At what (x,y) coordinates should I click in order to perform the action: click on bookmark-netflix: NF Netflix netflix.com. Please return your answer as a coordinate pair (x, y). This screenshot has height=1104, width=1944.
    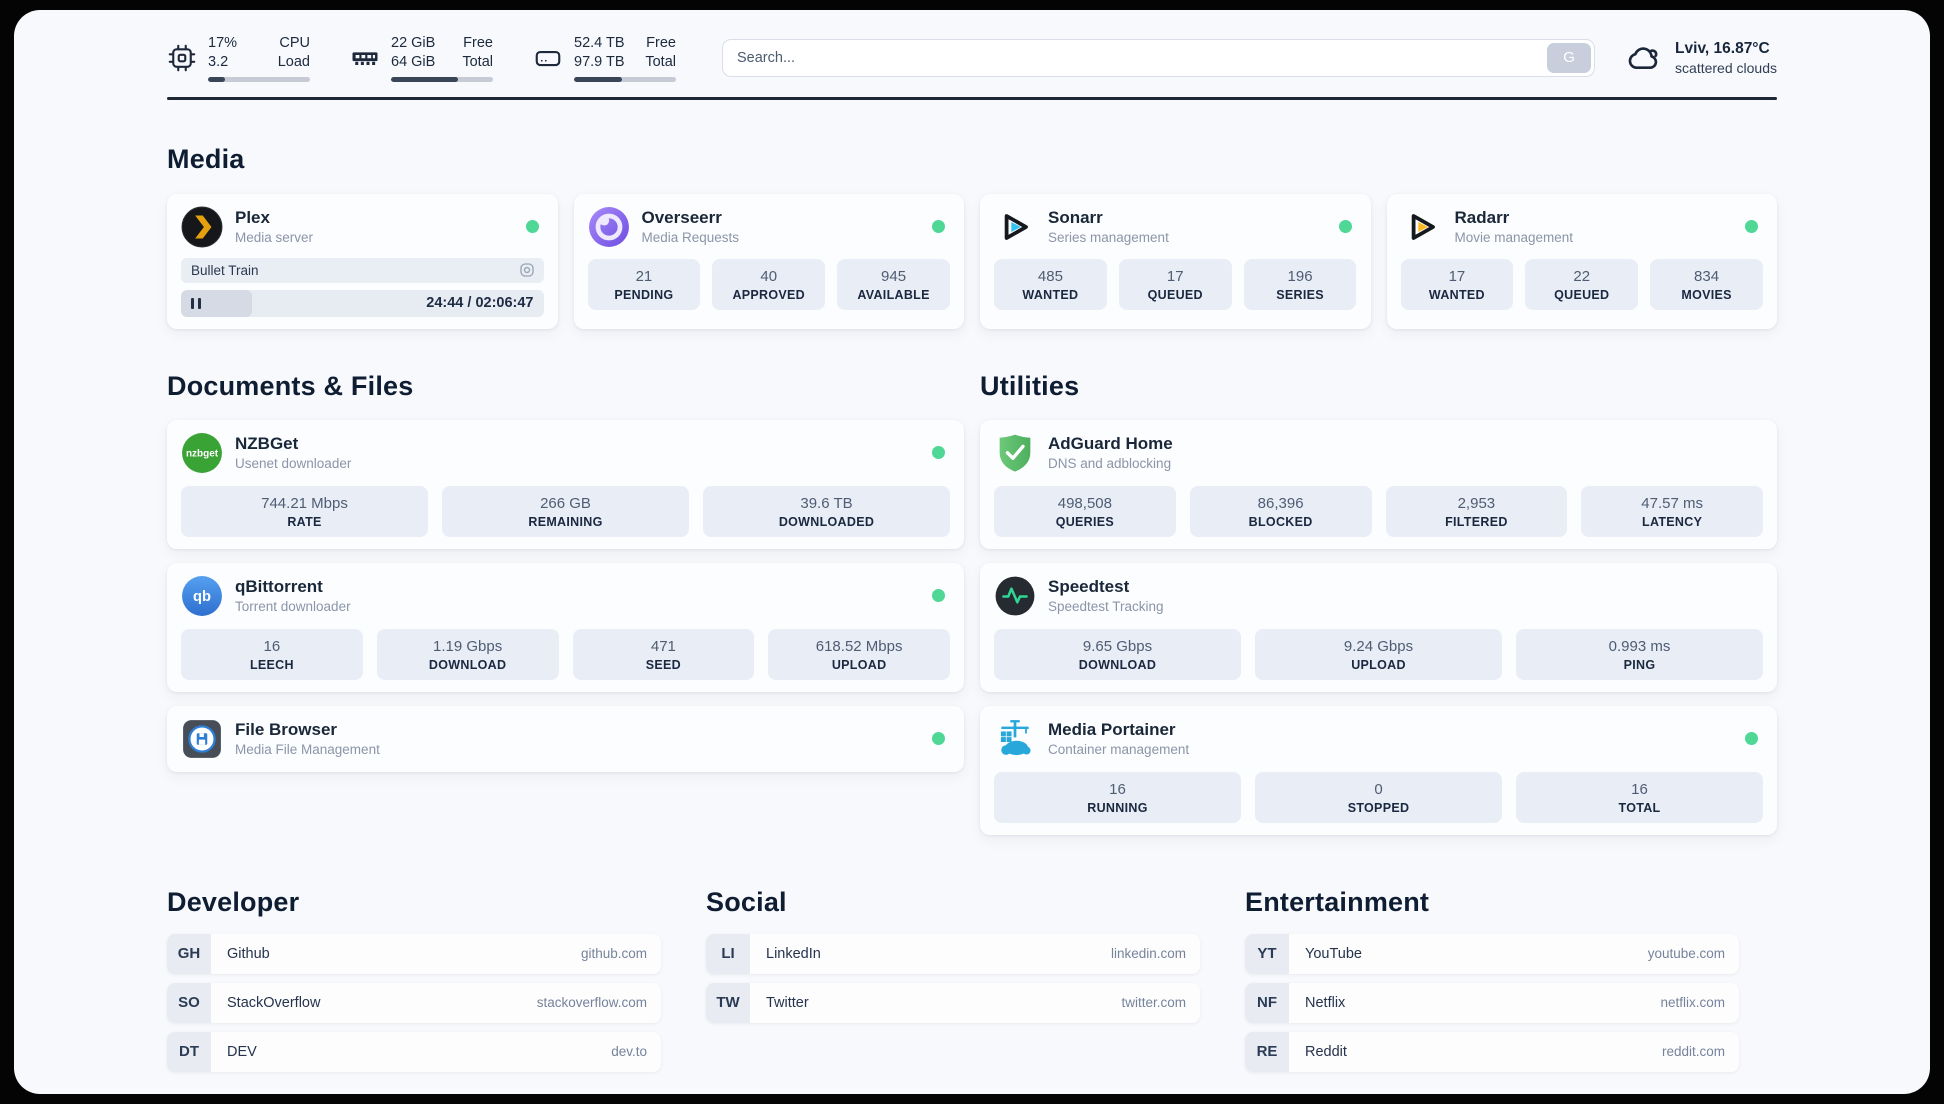
    Looking at the image, I should click on (1492, 1002).